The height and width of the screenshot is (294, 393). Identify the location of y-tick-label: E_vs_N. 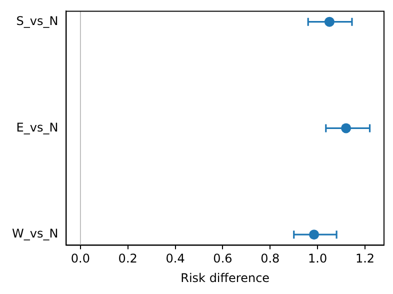
(37, 127).